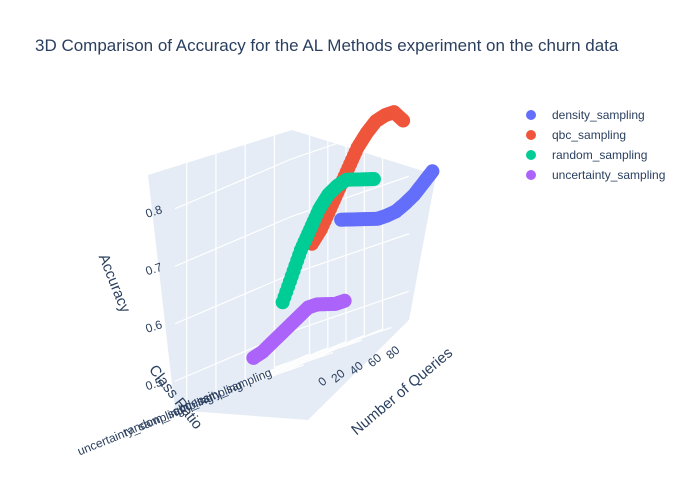 Image resolution: width=700 pixels, height=500 pixels. I want to click on z-y-wall, so click(220, 270).